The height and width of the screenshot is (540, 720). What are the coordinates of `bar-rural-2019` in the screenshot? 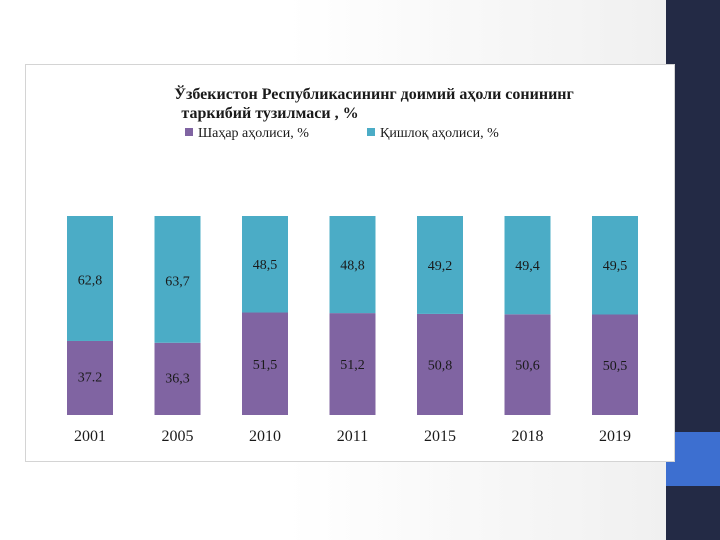 It's located at (615, 265).